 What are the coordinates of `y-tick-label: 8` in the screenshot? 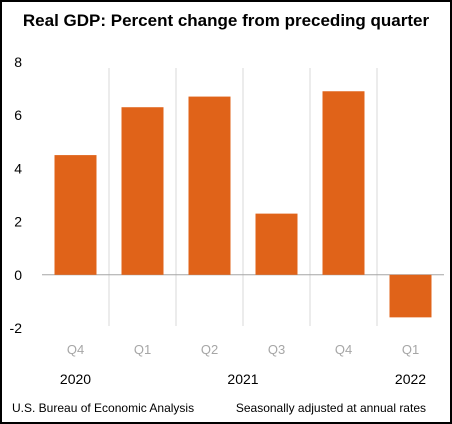 It's located at (18, 62).